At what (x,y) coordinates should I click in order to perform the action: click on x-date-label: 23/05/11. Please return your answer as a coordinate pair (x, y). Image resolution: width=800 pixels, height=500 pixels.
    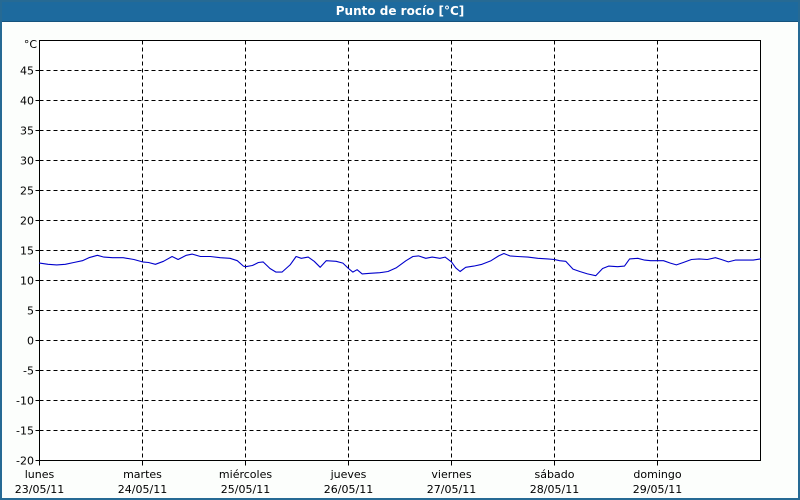
    Looking at the image, I should click on (39, 489).